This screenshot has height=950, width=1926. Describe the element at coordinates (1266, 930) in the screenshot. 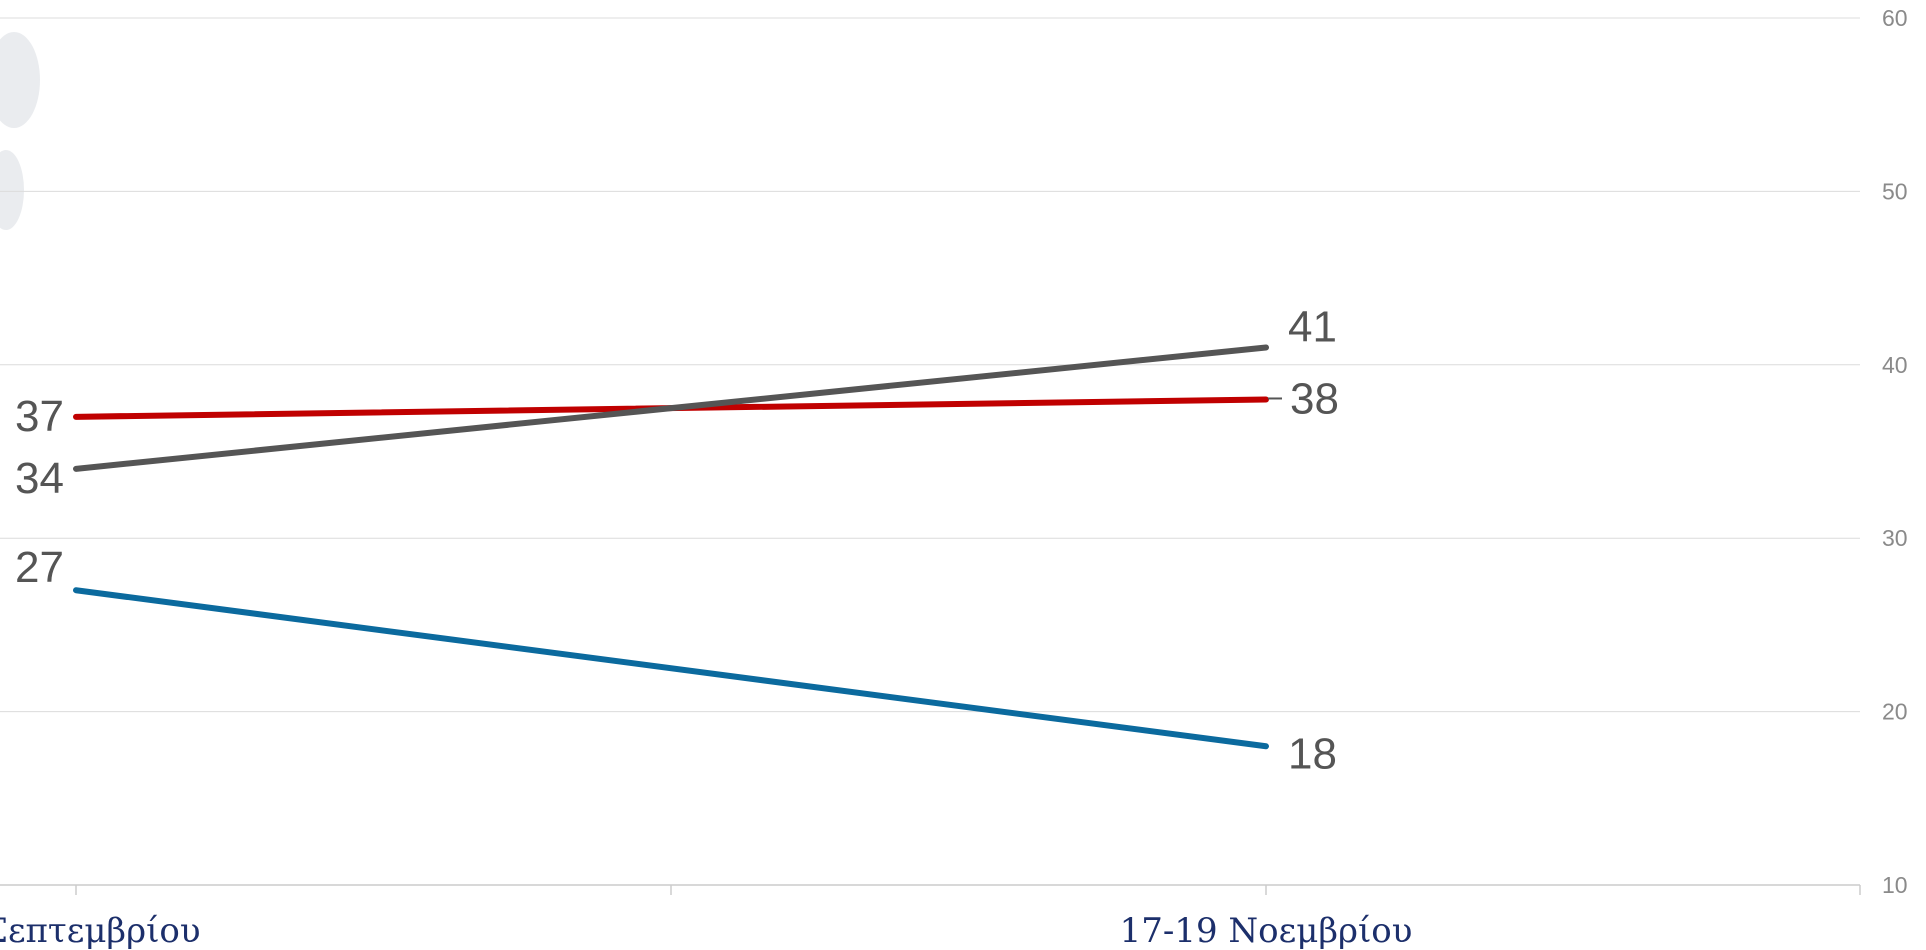

I see `x-tick-label: 17-19 Νοεμβρίου` at that location.